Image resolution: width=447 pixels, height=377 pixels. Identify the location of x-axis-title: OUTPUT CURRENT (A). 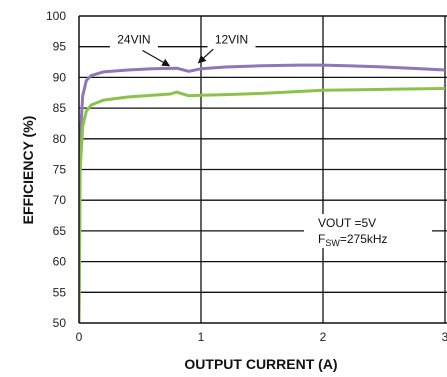
(260, 364).